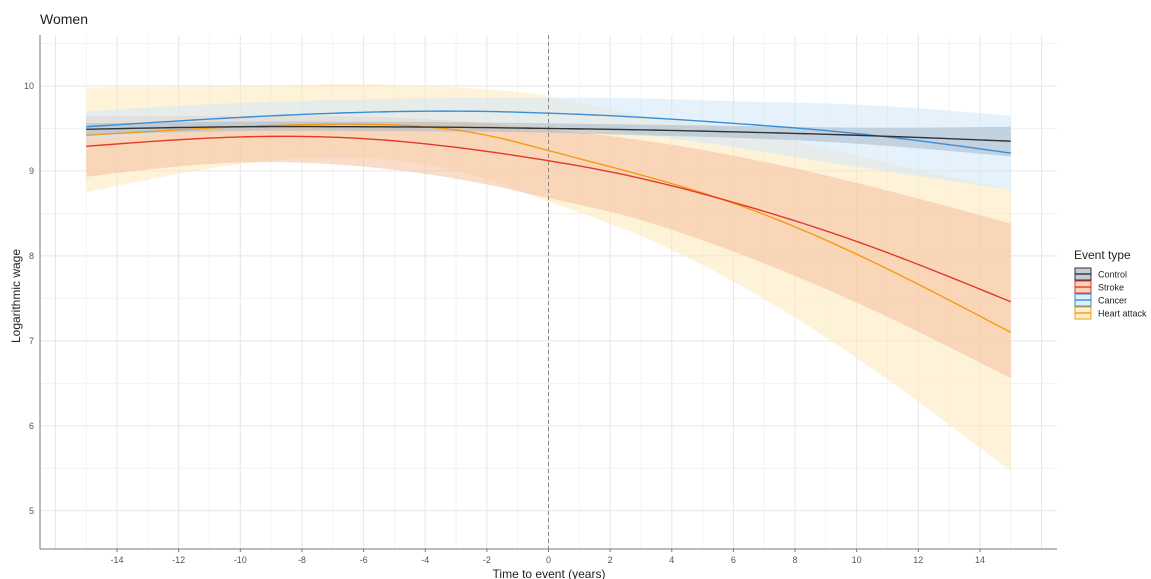 The height and width of the screenshot is (579, 1151). I want to click on x-tick-label: 6, so click(733, 560).